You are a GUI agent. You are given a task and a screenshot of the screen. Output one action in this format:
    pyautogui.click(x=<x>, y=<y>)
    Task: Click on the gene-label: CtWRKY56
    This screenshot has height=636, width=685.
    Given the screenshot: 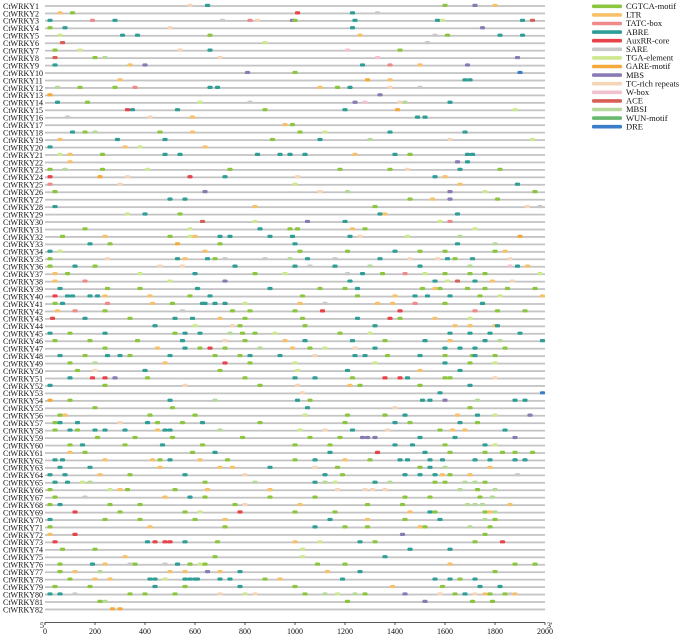 What is the action you would take?
    pyautogui.click(x=23, y=416)
    